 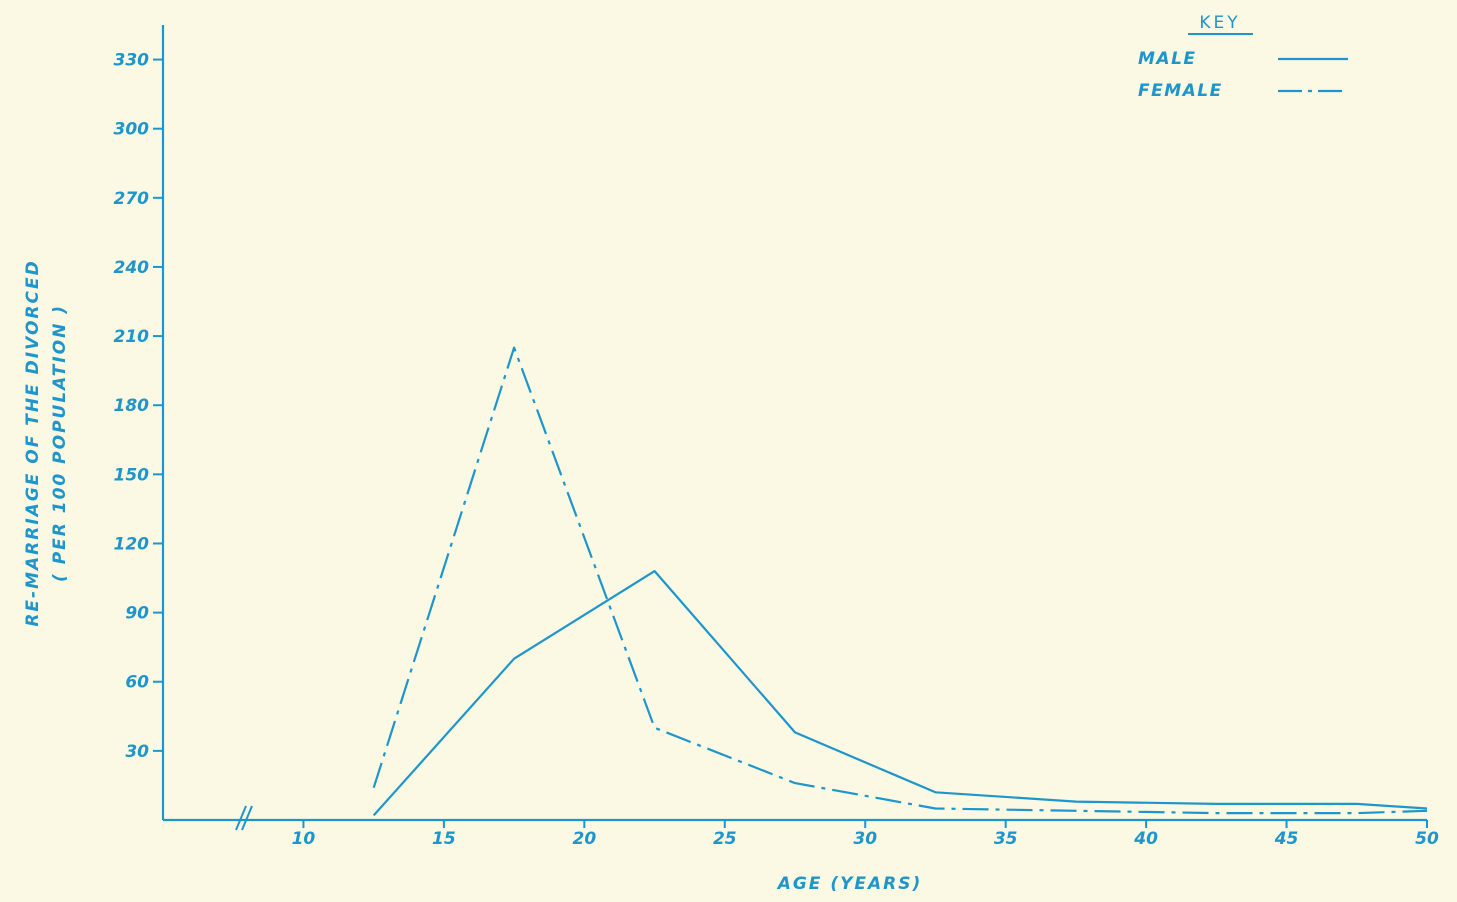 What do you see at coordinates (1145, 839) in the screenshot?
I see `x-tick-label: 40` at bounding box center [1145, 839].